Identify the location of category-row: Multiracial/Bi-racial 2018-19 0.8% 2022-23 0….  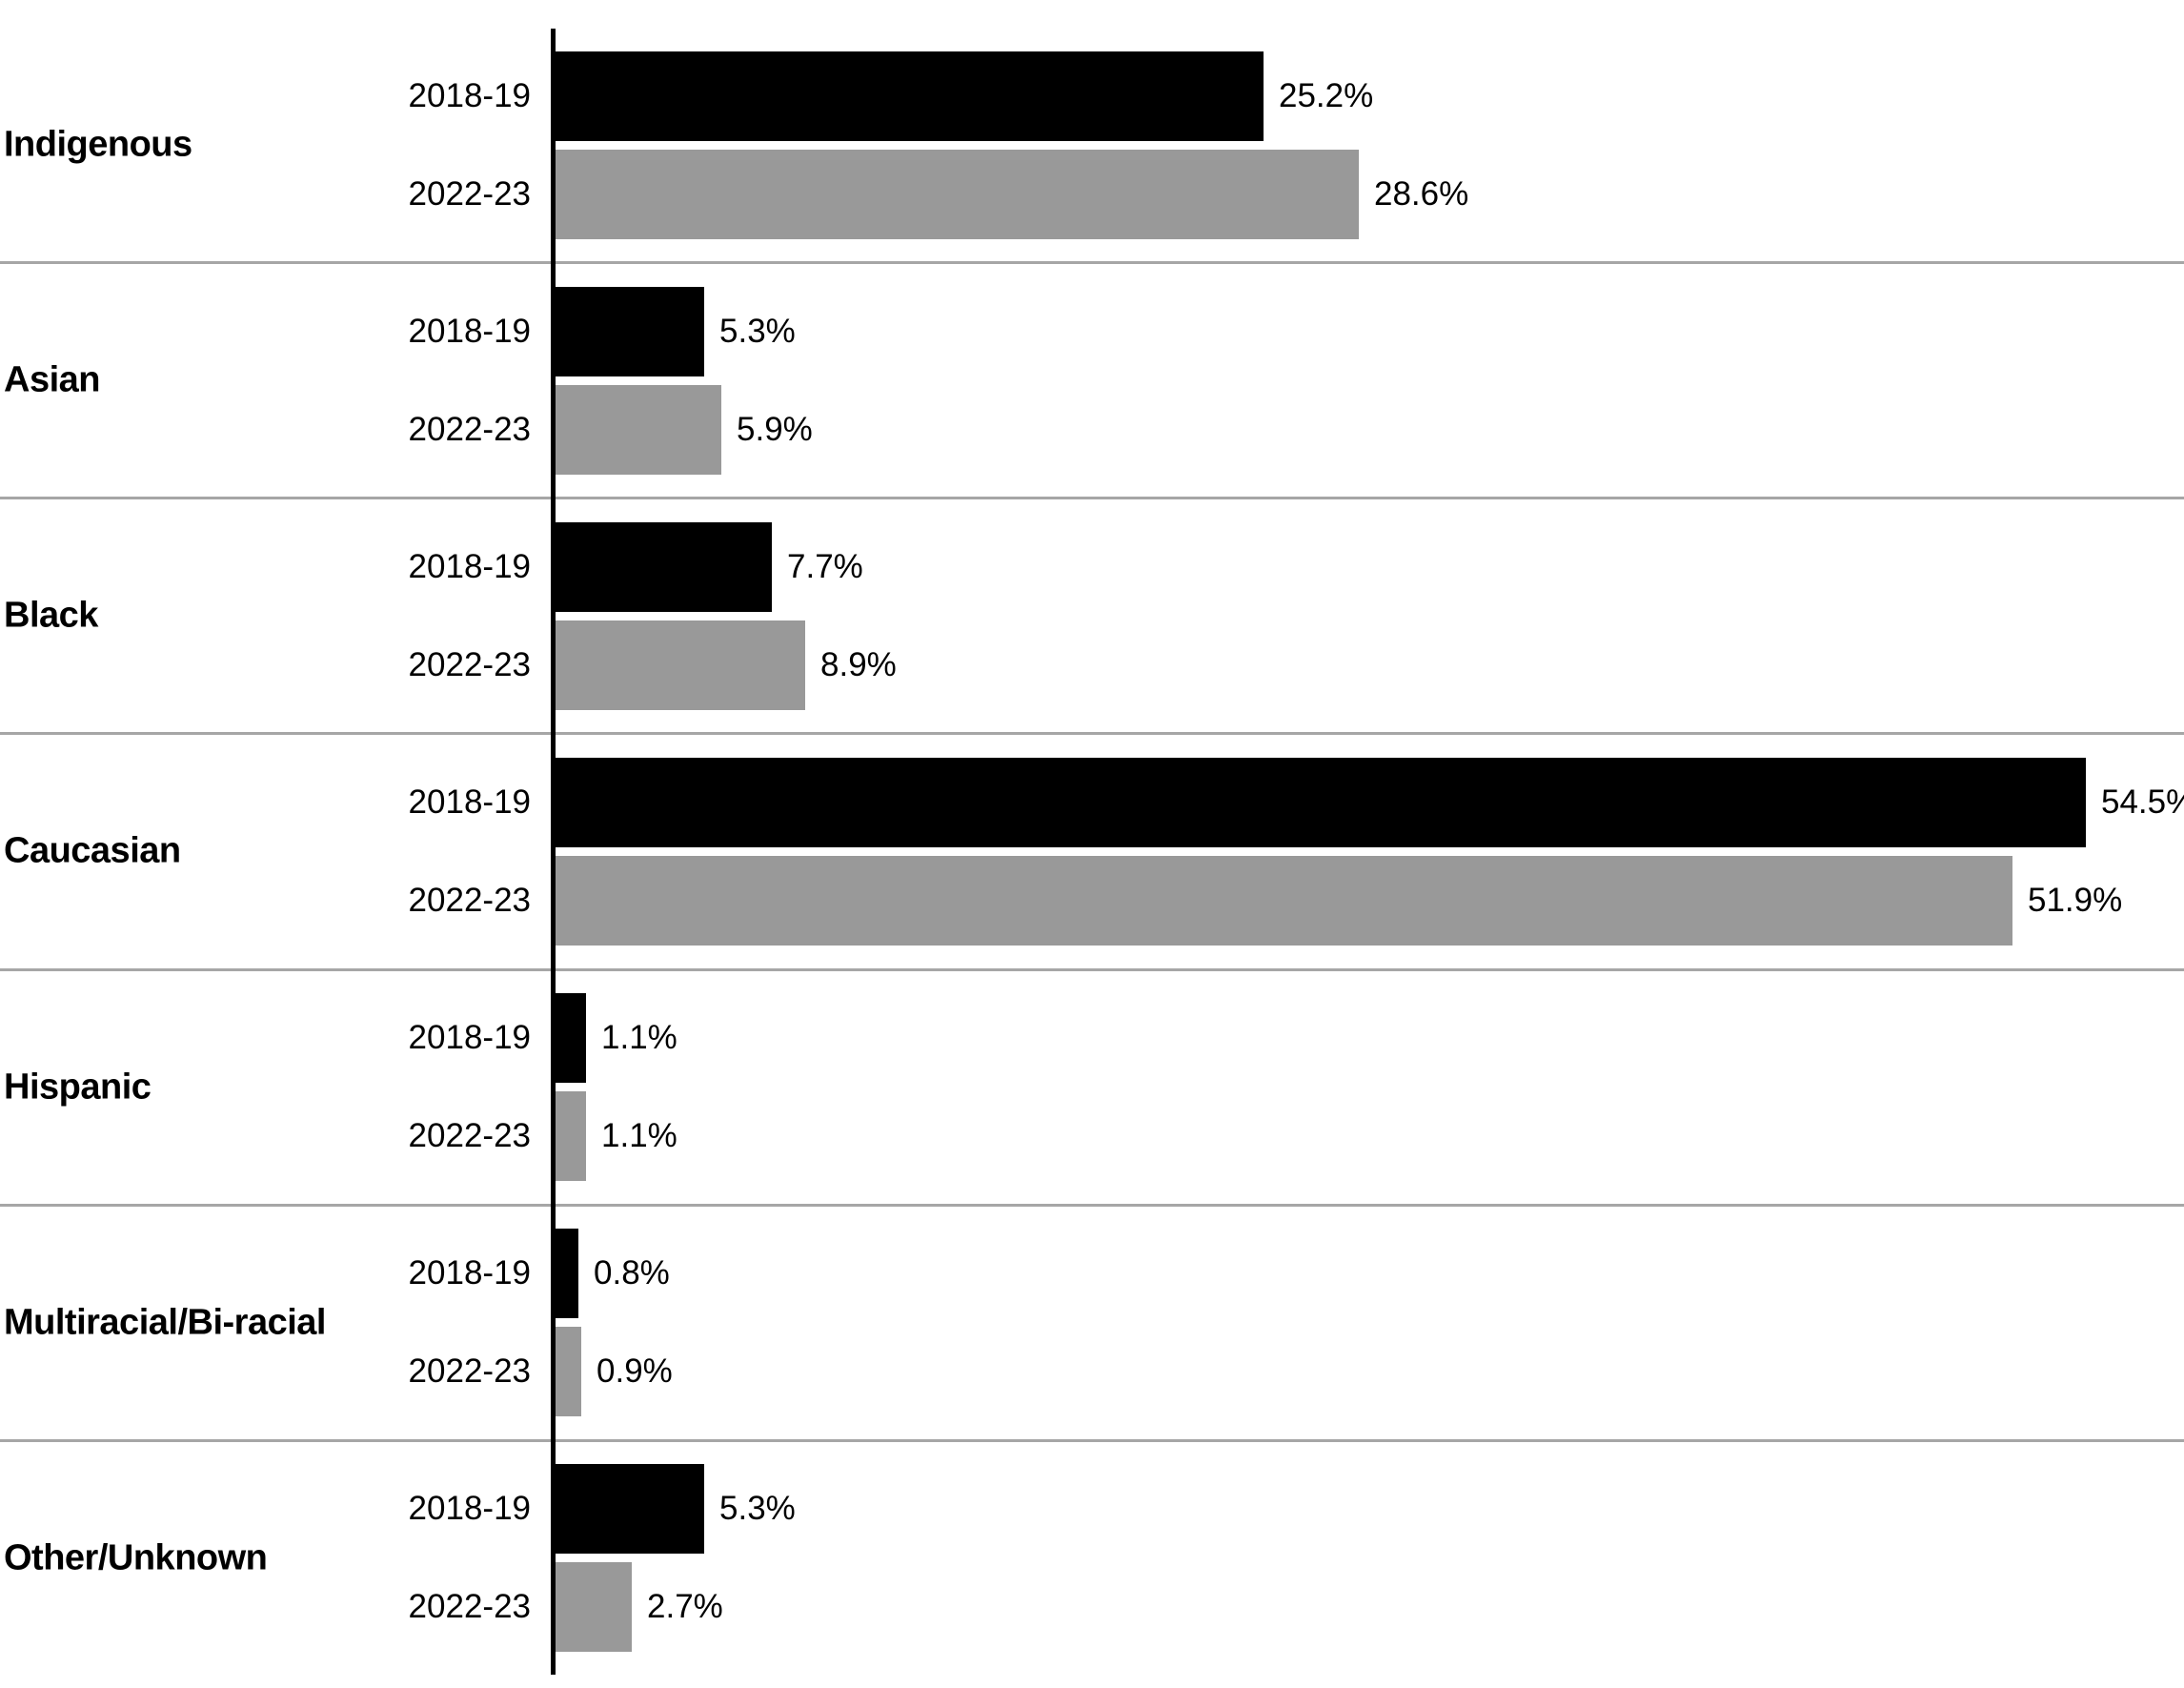
(1092, 1325).